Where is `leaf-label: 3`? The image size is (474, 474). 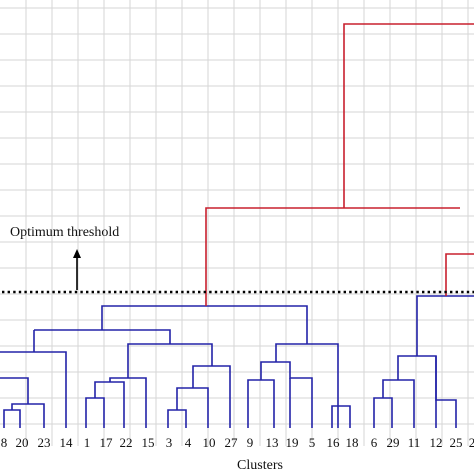 leaf-label: 3 is located at coordinates (169, 442).